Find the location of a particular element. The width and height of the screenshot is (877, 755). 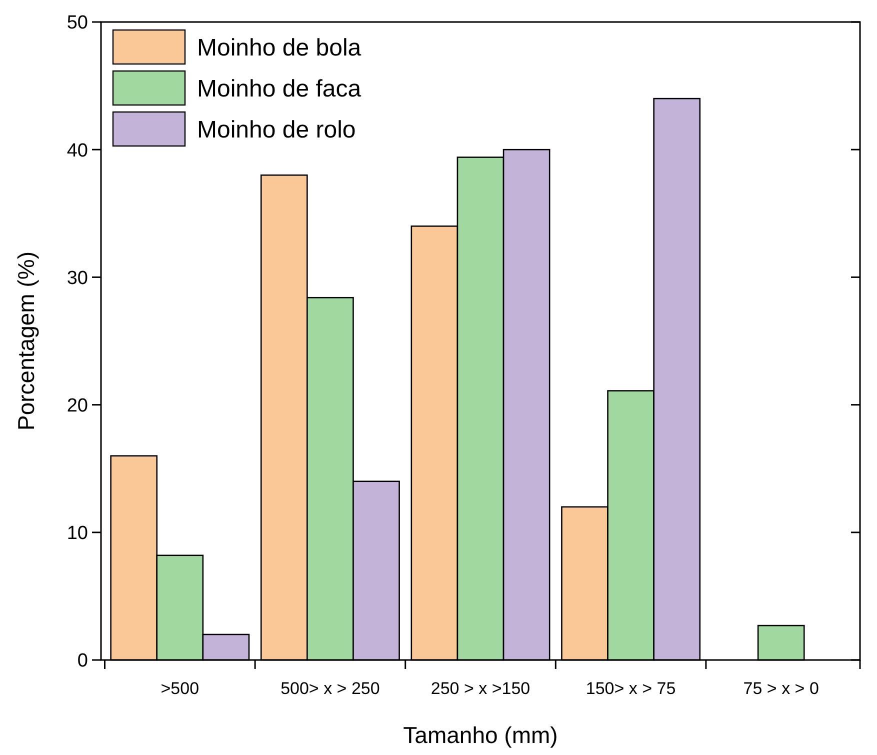

y-tick-label: 40 is located at coordinates (77, 151).